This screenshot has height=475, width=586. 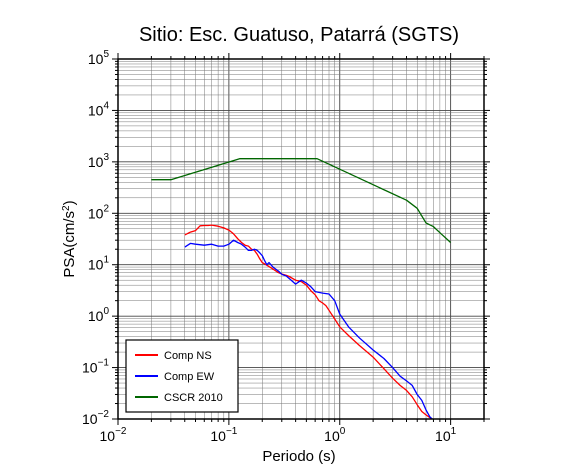 I want to click on y-tick-label: 10¹, so click(x=99, y=264).